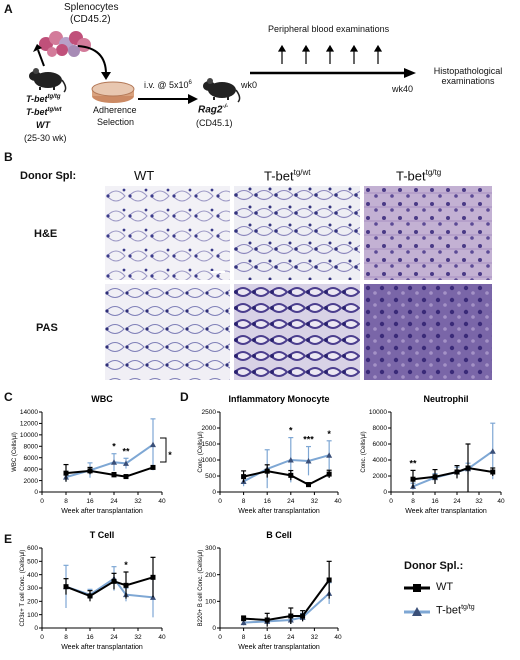  I want to click on y-axis-label: B220+ B cell Conc. (Cells/μl), so click(201, 588).